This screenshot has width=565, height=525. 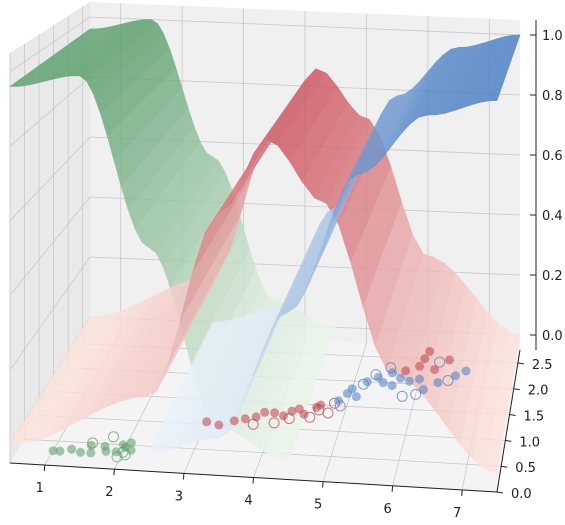 I want to click on z-tick-label: 0.2, so click(x=552, y=276).